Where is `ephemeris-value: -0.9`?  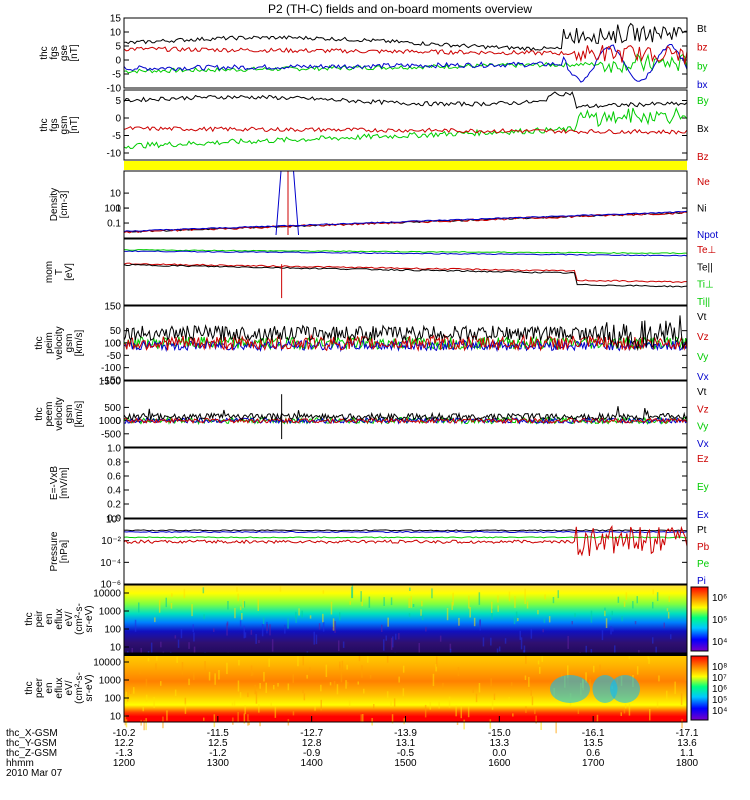
ephemeris-value: -0.9 is located at coordinates (312, 753).